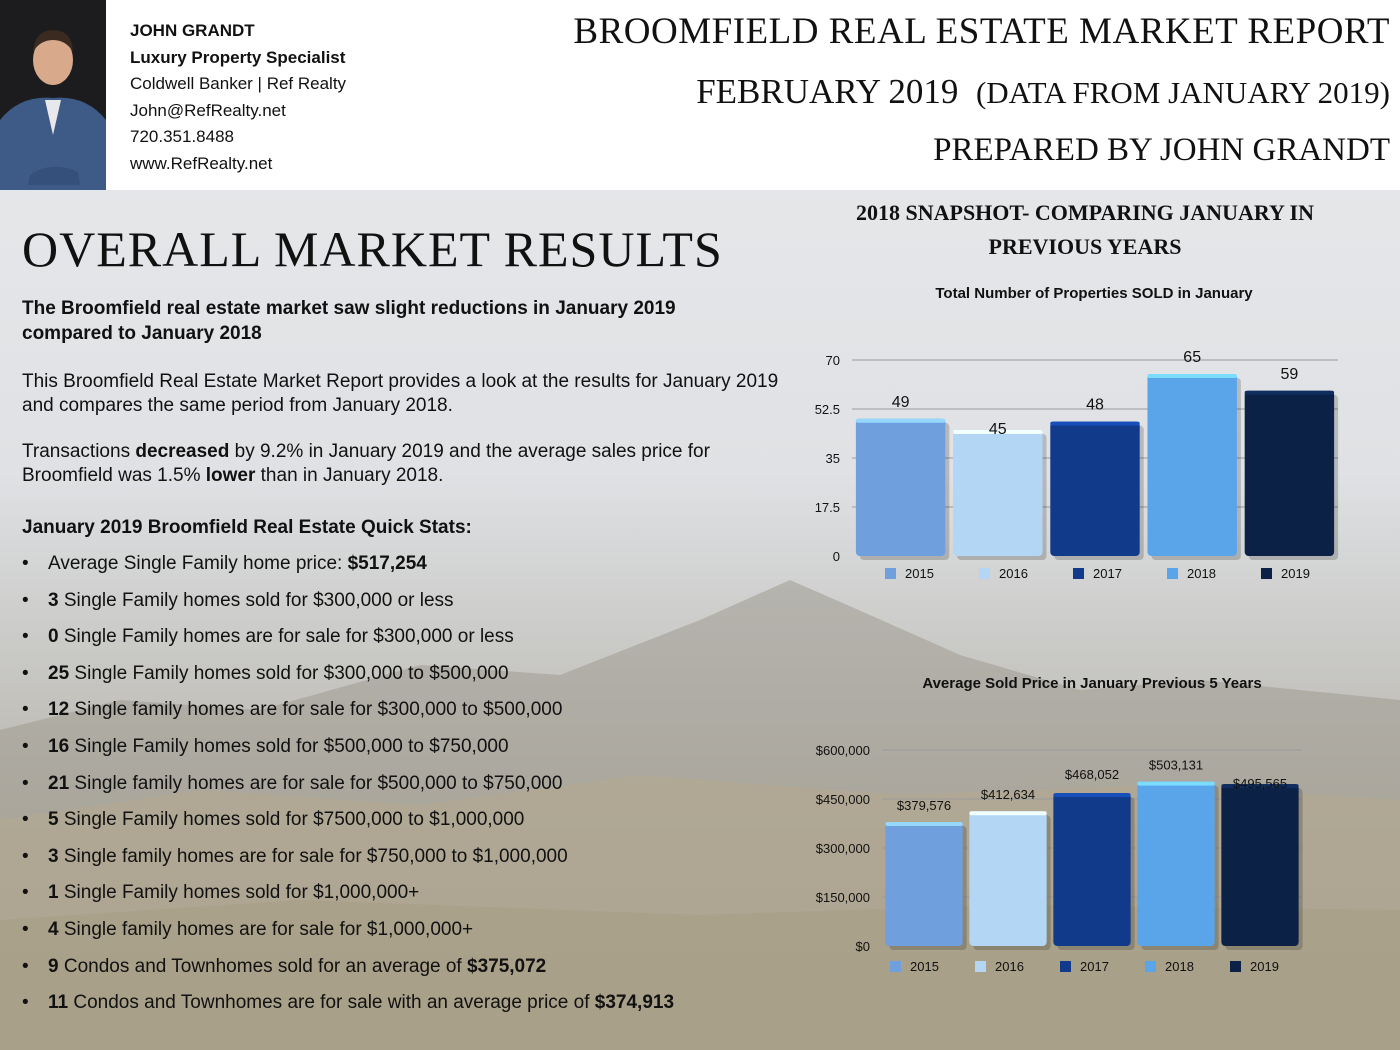 The width and height of the screenshot is (1400, 1050). What do you see at coordinates (1260, 783) in the screenshot?
I see `data-label: $495,565` at bounding box center [1260, 783].